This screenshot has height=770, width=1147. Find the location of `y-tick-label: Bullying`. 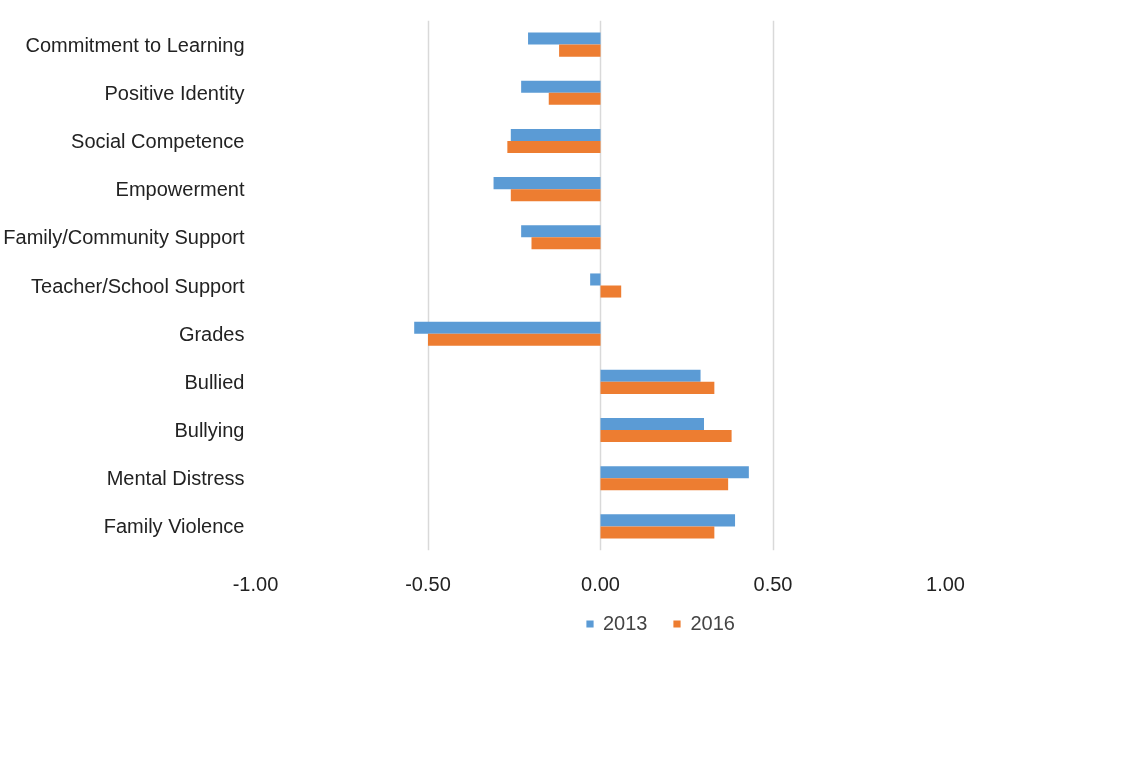

y-tick-label: Bullying is located at coordinates (209, 430).